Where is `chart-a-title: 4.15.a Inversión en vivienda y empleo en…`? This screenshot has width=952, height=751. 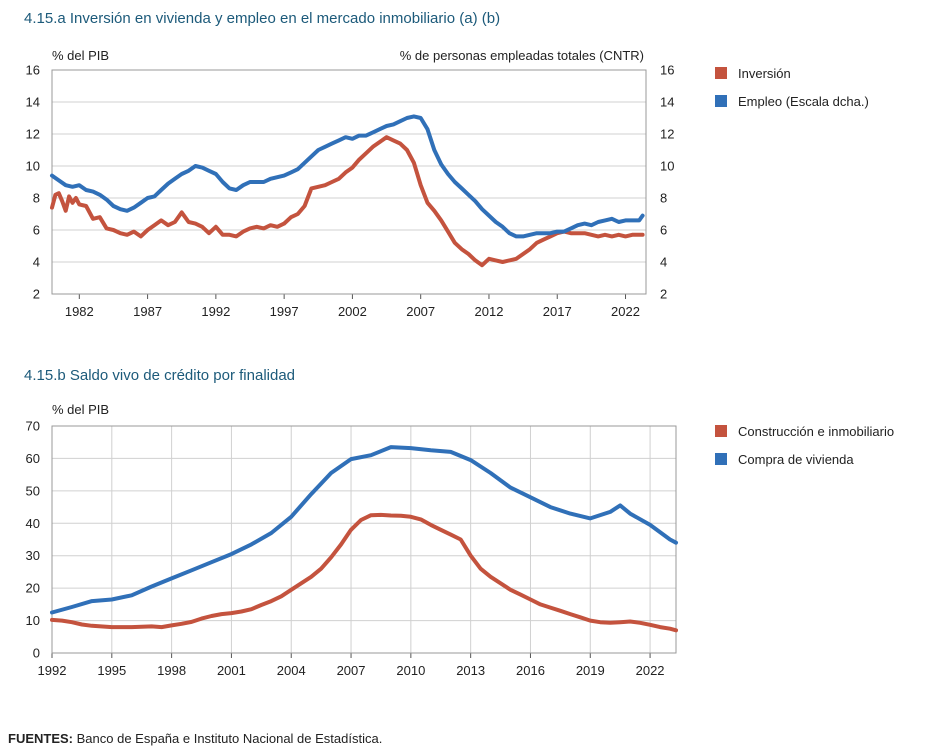
chart-a-title: 4.15.a Inversión en vivienda y empleo en… is located at coordinates (262, 18).